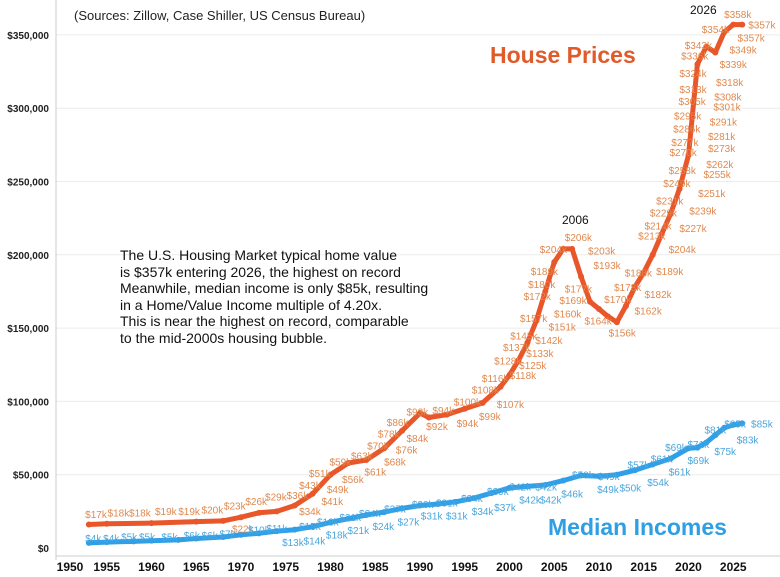 This screenshot has height=577, width=780. What do you see at coordinates (693, 90) in the screenshot?
I see `house-price-data-label: $313k` at bounding box center [693, 90].